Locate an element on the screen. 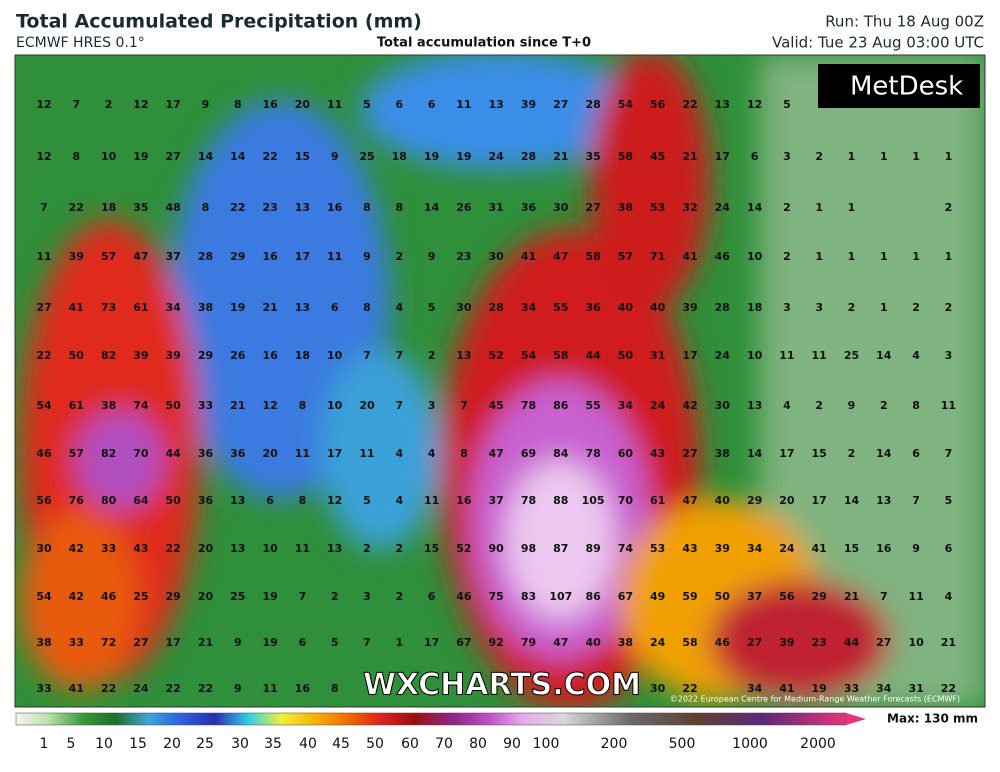 The height and width of the screenshot is (772, 1000). grid-value: 88 is located at coordinates (560, 500).